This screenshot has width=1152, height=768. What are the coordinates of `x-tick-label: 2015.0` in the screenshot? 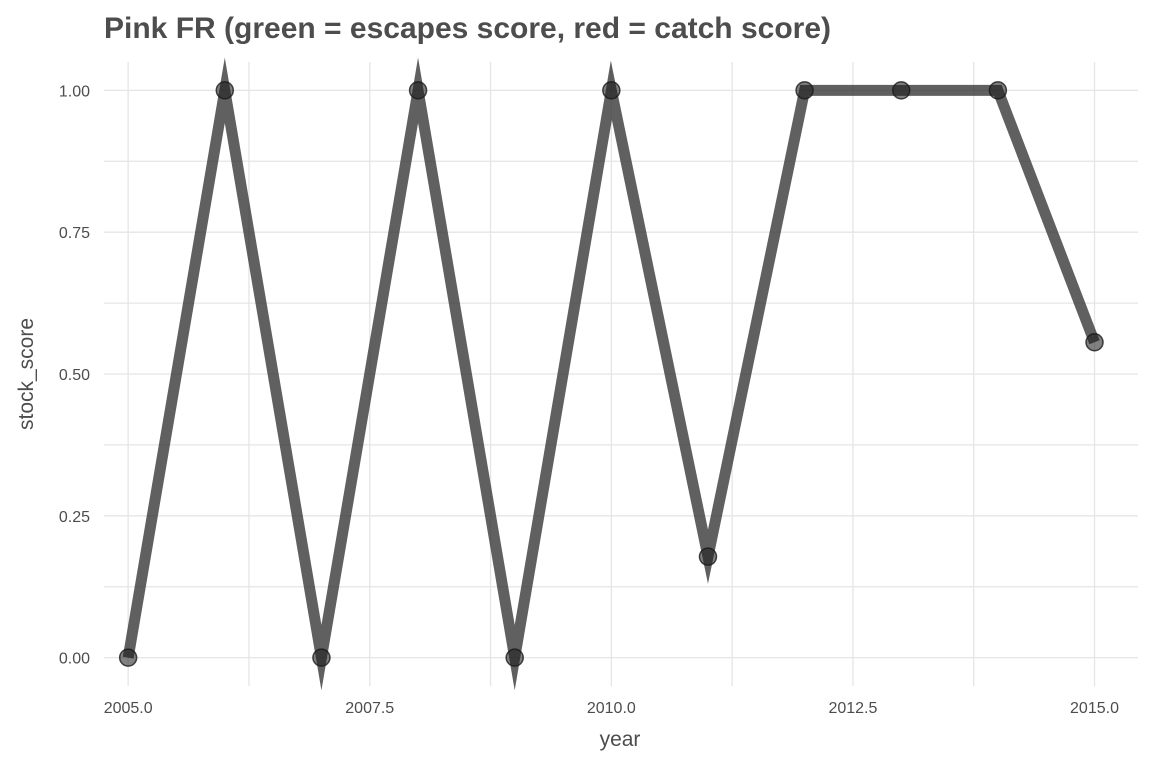 It's located at (1094, 708).